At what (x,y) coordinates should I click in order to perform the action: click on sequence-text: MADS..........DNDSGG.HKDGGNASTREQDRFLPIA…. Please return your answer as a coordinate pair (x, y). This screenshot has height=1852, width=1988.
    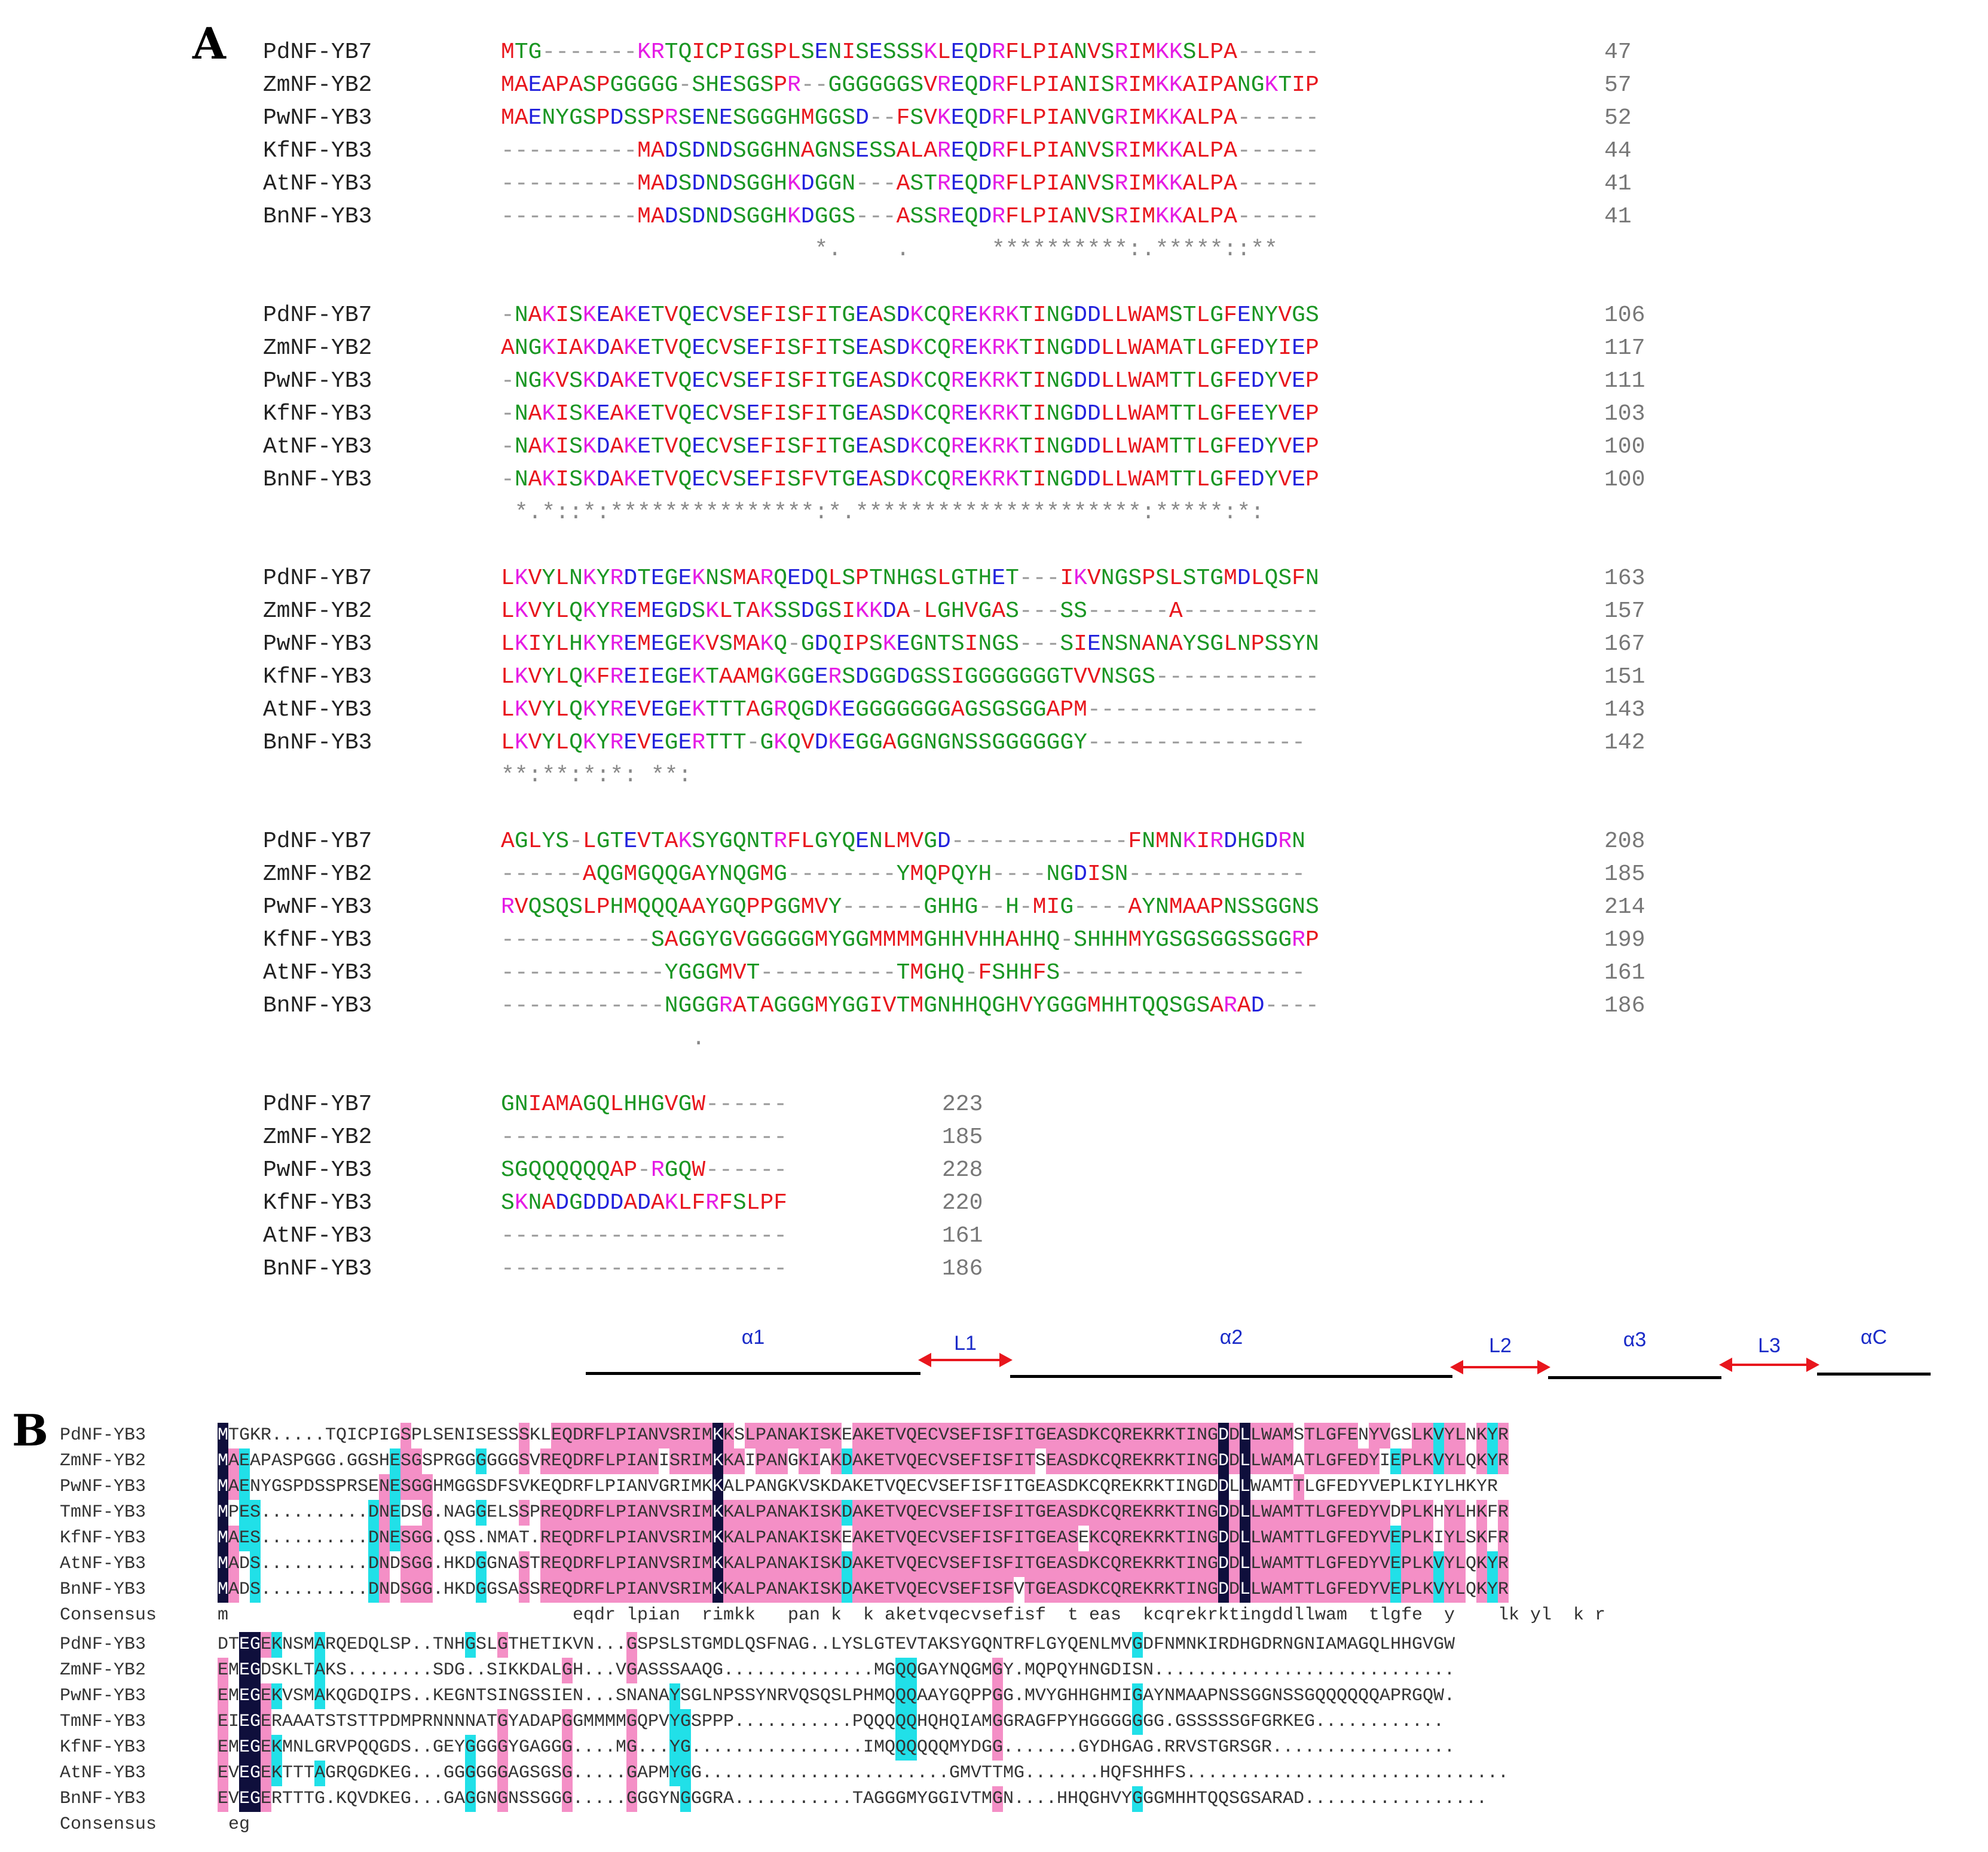
    Looking at the image, I should click on (863, 1564).